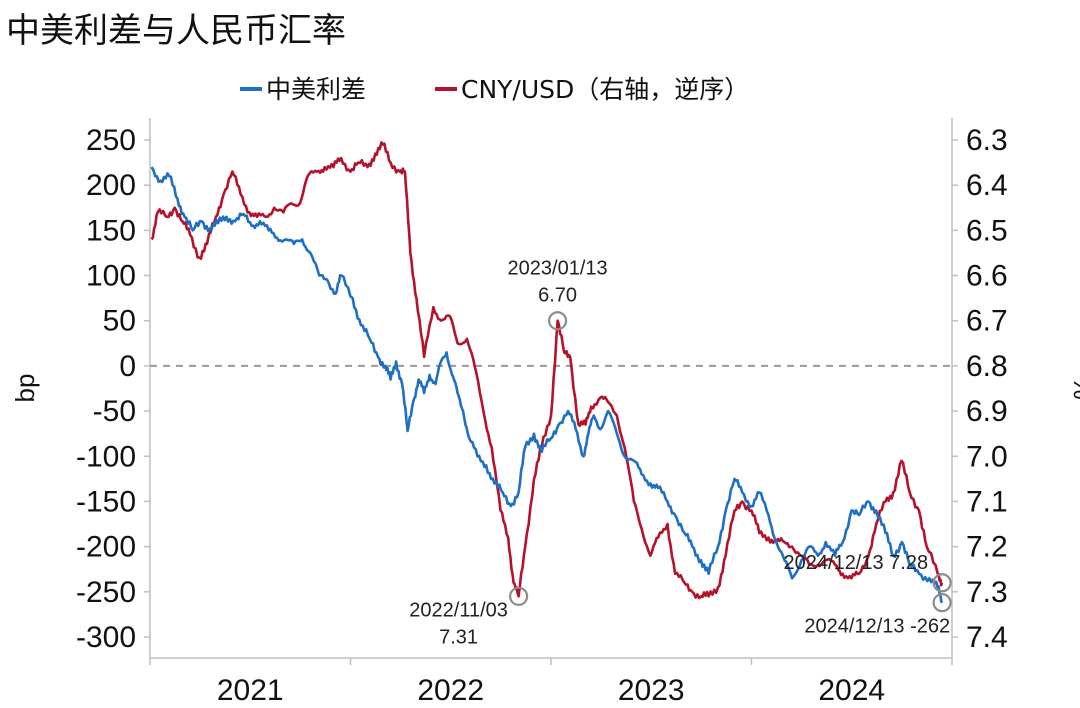 This screenshot has height=708, width=1080. Describe the element at coordinates (987, 501) in the screenshot. I see `right-tick-label: 7.1` at that location.